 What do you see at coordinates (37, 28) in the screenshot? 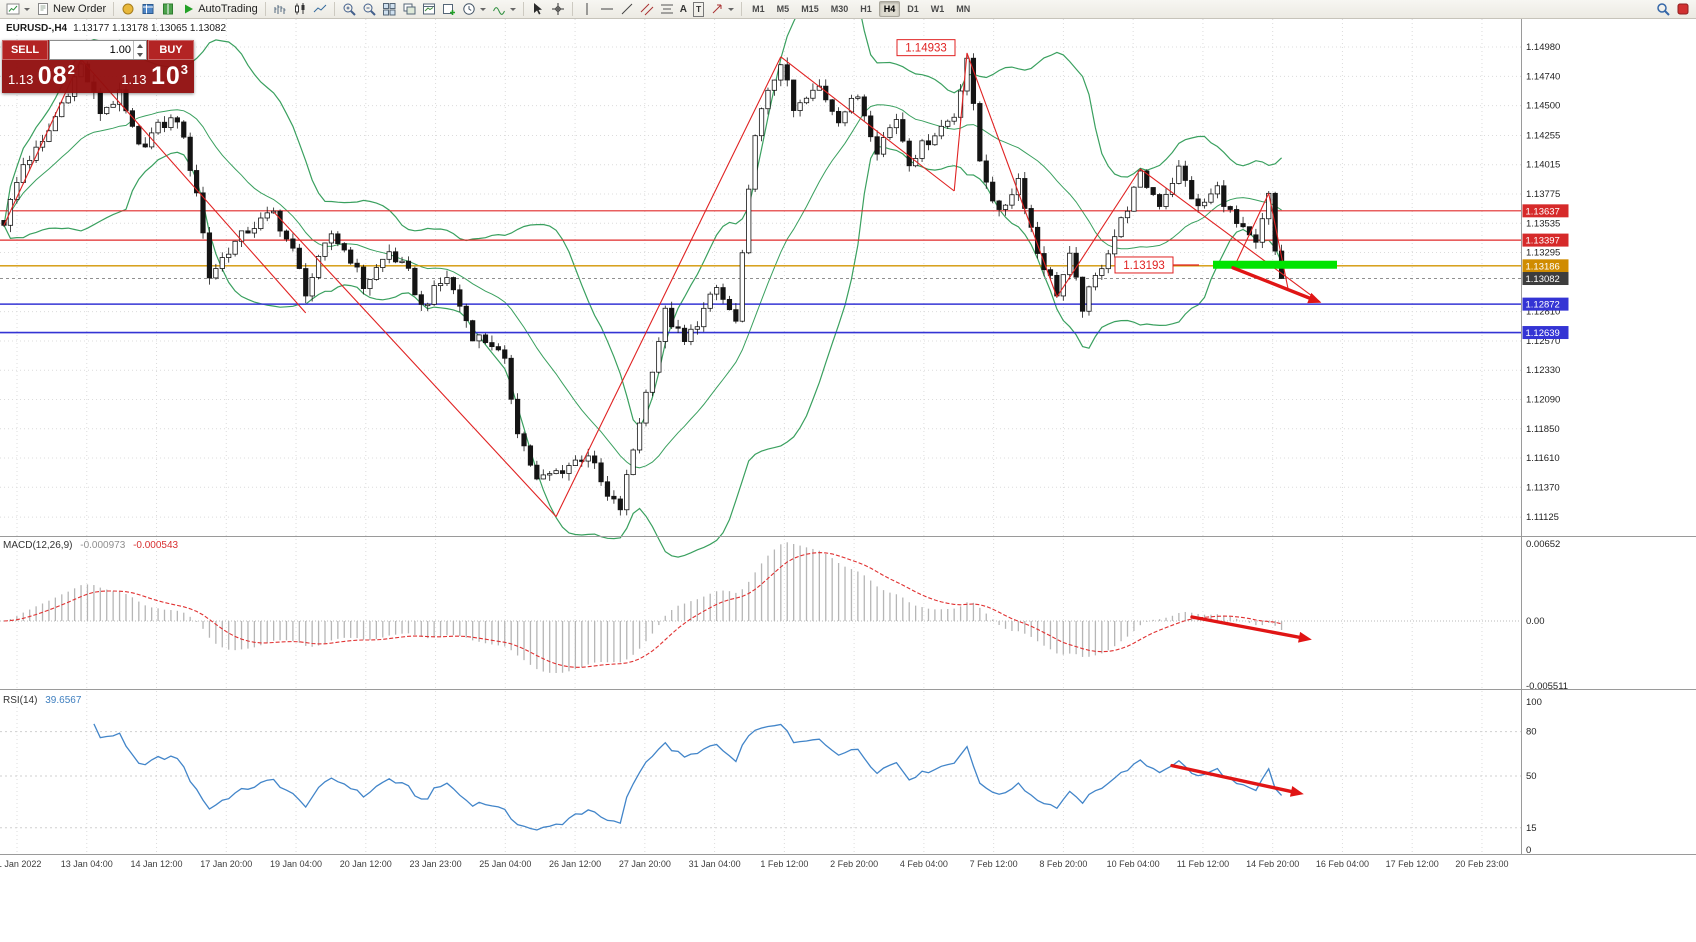
I see `symbol-title: EURUSD-,H4` at bounding box center [37, 28].